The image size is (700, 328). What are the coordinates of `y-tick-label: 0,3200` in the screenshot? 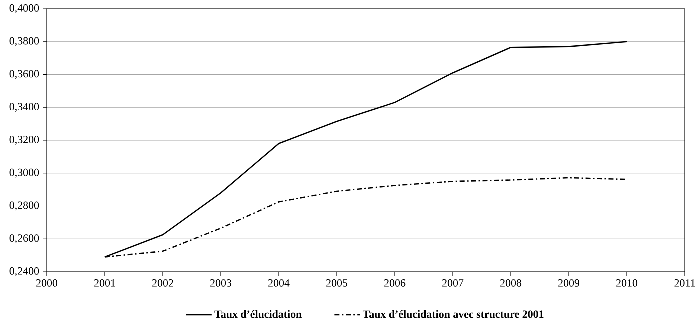 It's located at (25, 140).